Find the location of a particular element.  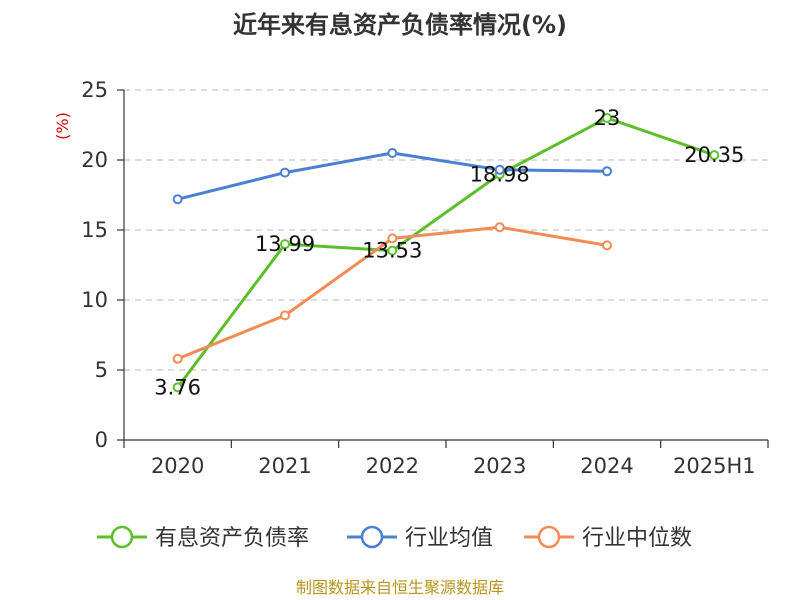

y-tick-label: 20 is located at coordinates (94, 160).